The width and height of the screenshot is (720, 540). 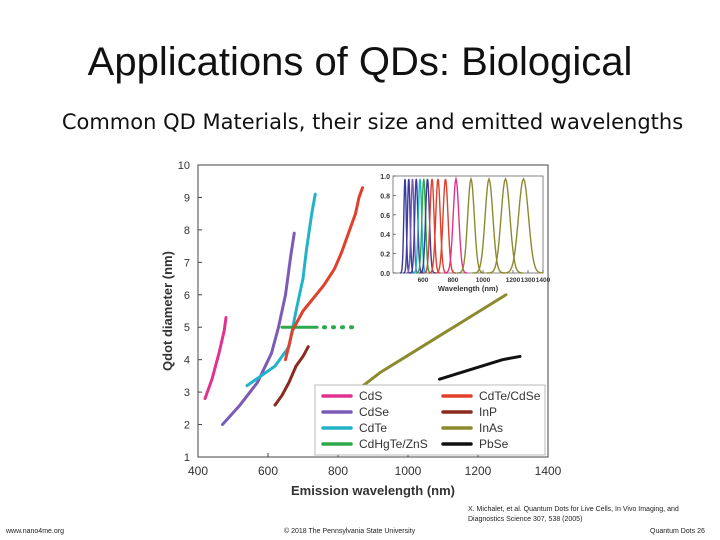 I want to click on slide-title: Applications of QDs: Biological, so click(x=360, y=62).